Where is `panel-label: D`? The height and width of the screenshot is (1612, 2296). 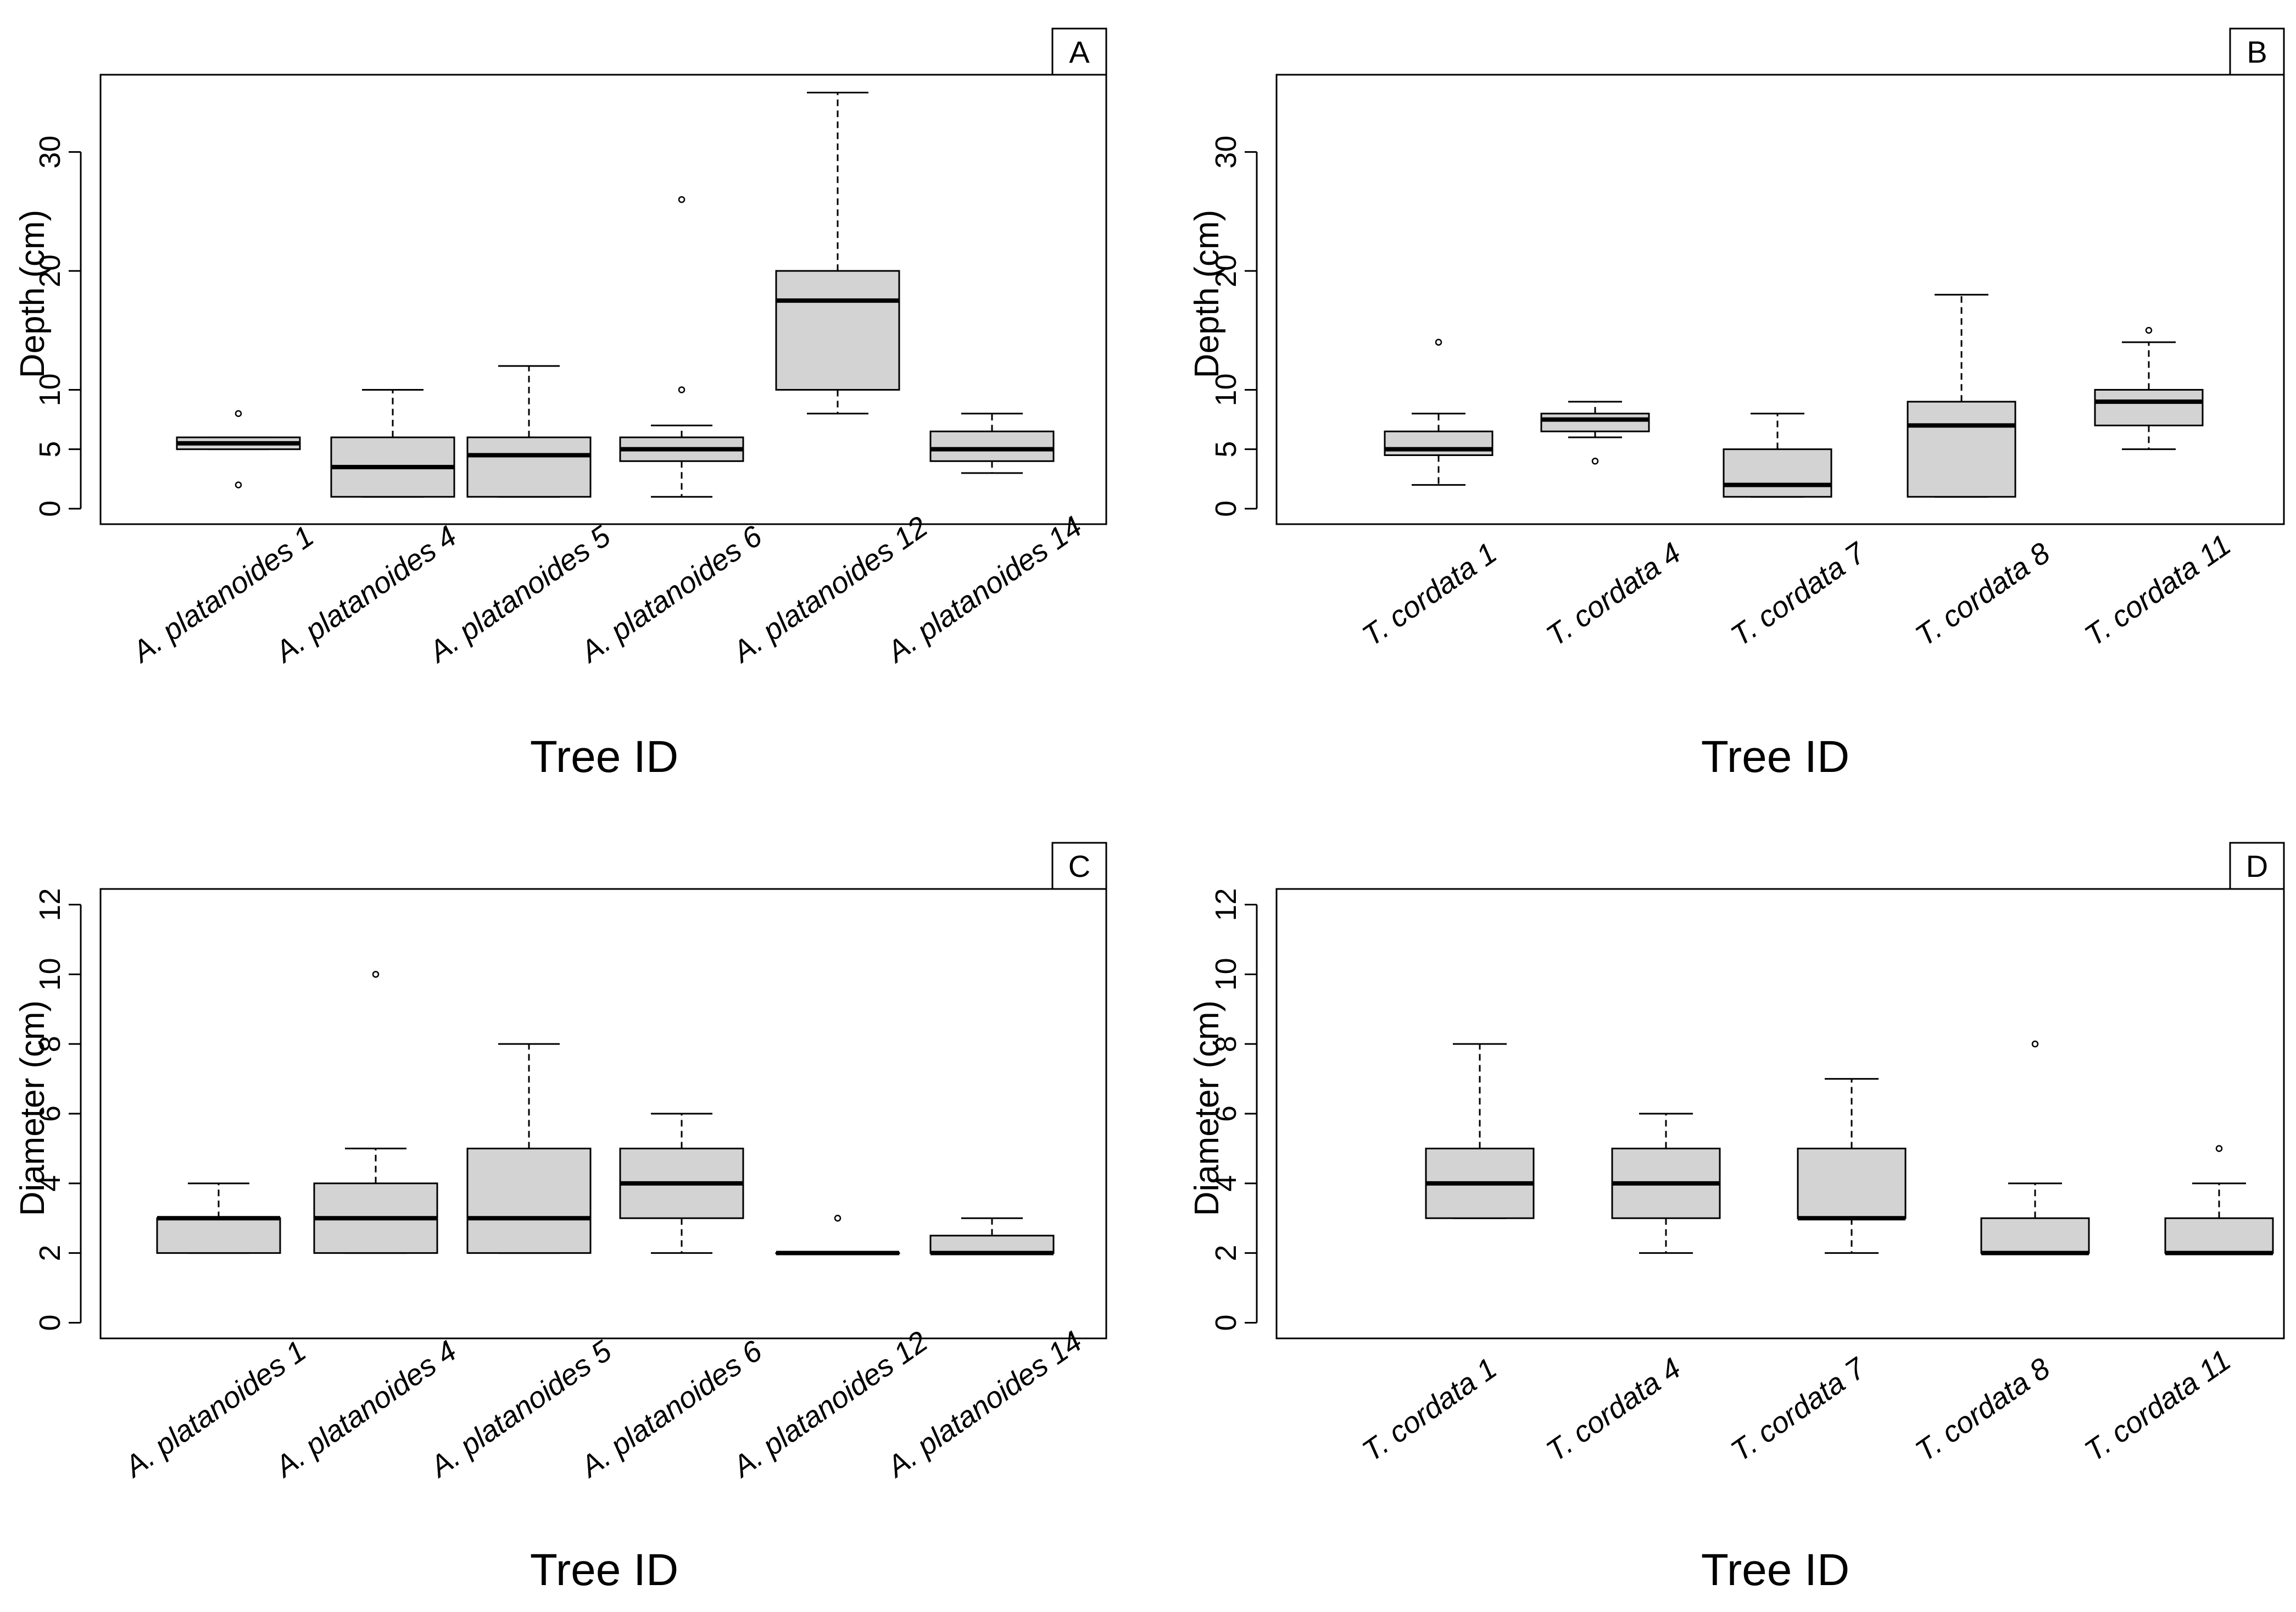
panel-label: D is located at coordinates (2257, 866).